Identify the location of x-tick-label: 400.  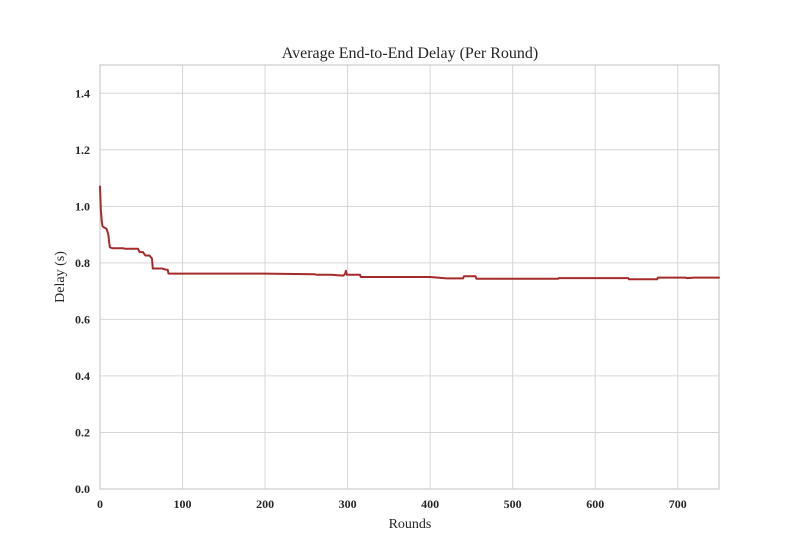
(430, 504).